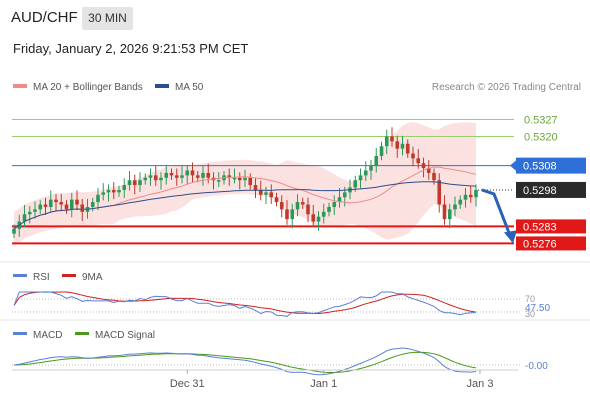 The width and height of the screenshot is (590, 400). What do you see at coordinates (537, 308) in the screenshot?
I see `rsi-value: 47.50` at bounding box center [537, 308].